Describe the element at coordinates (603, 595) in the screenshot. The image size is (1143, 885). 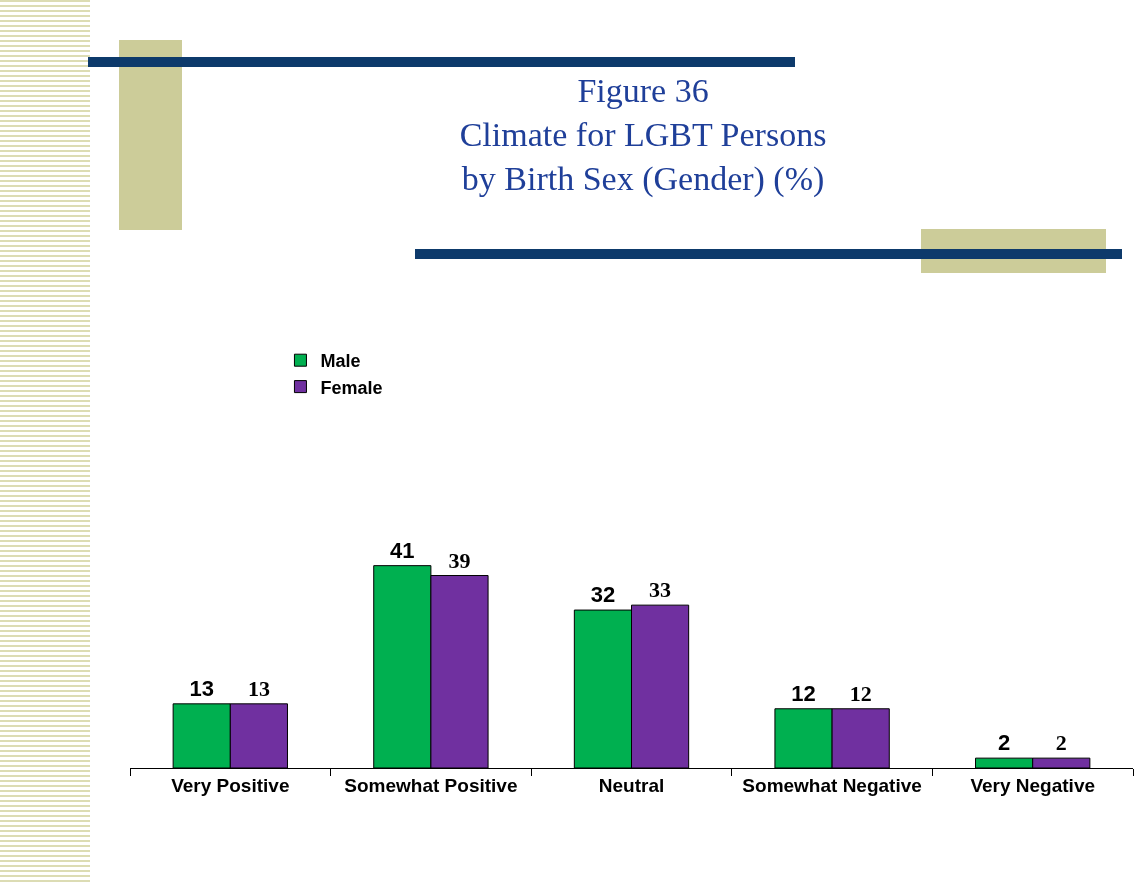
I see `data-label: 32` at that location.